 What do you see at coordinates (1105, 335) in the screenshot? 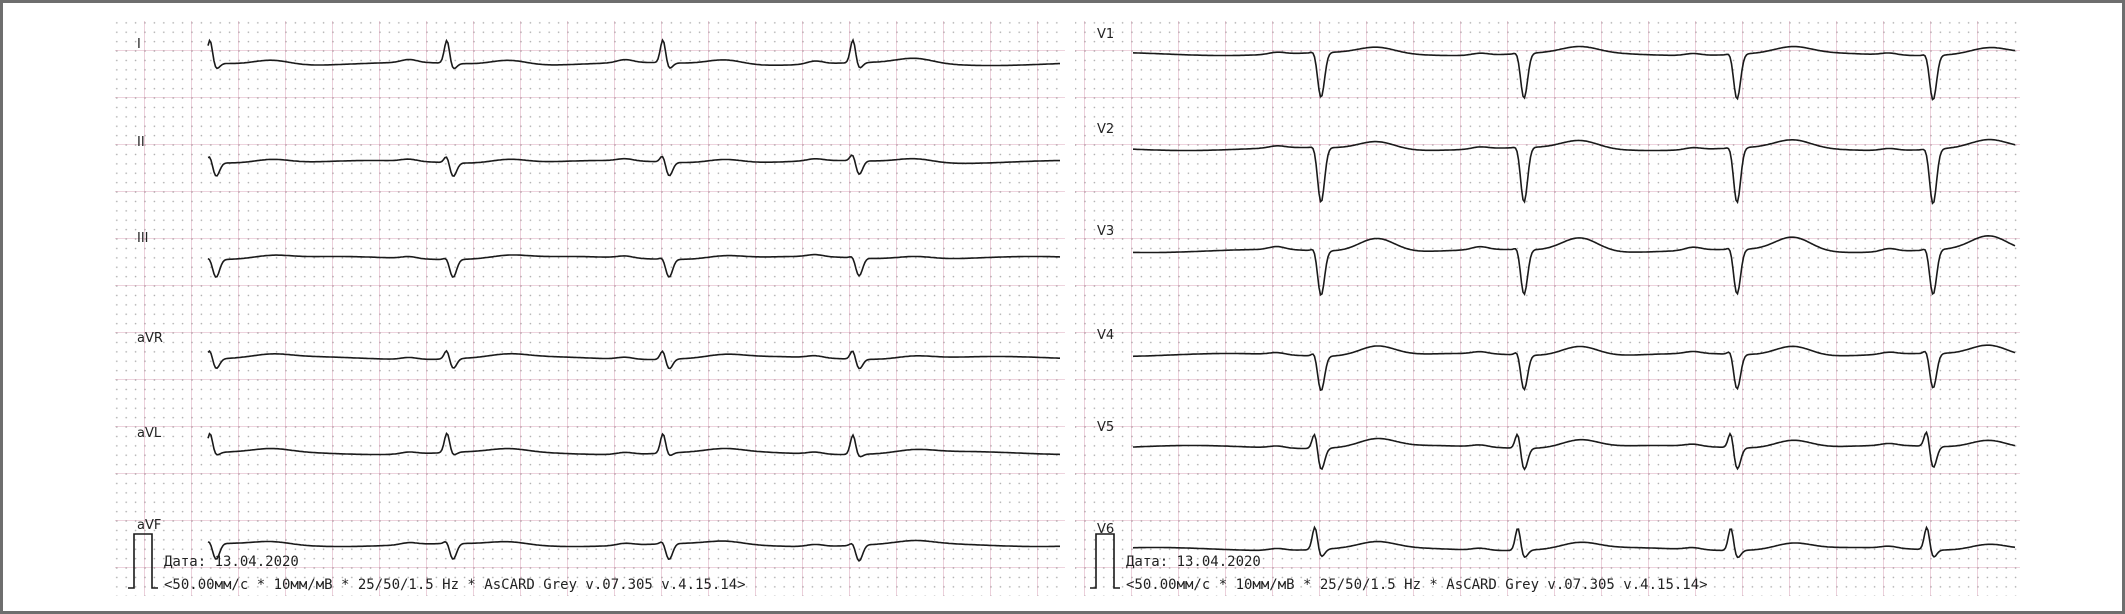
I see `lead-label: V4` at bounding box center [1105, 335].